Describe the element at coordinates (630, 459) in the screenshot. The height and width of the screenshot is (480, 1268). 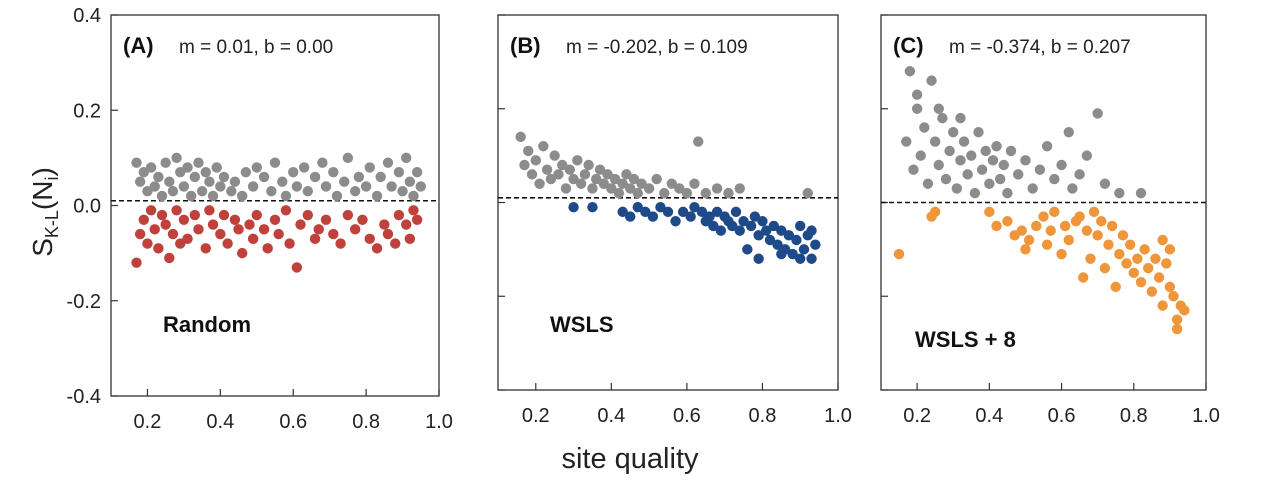
I see `x-axis-label: site quality` at that location.